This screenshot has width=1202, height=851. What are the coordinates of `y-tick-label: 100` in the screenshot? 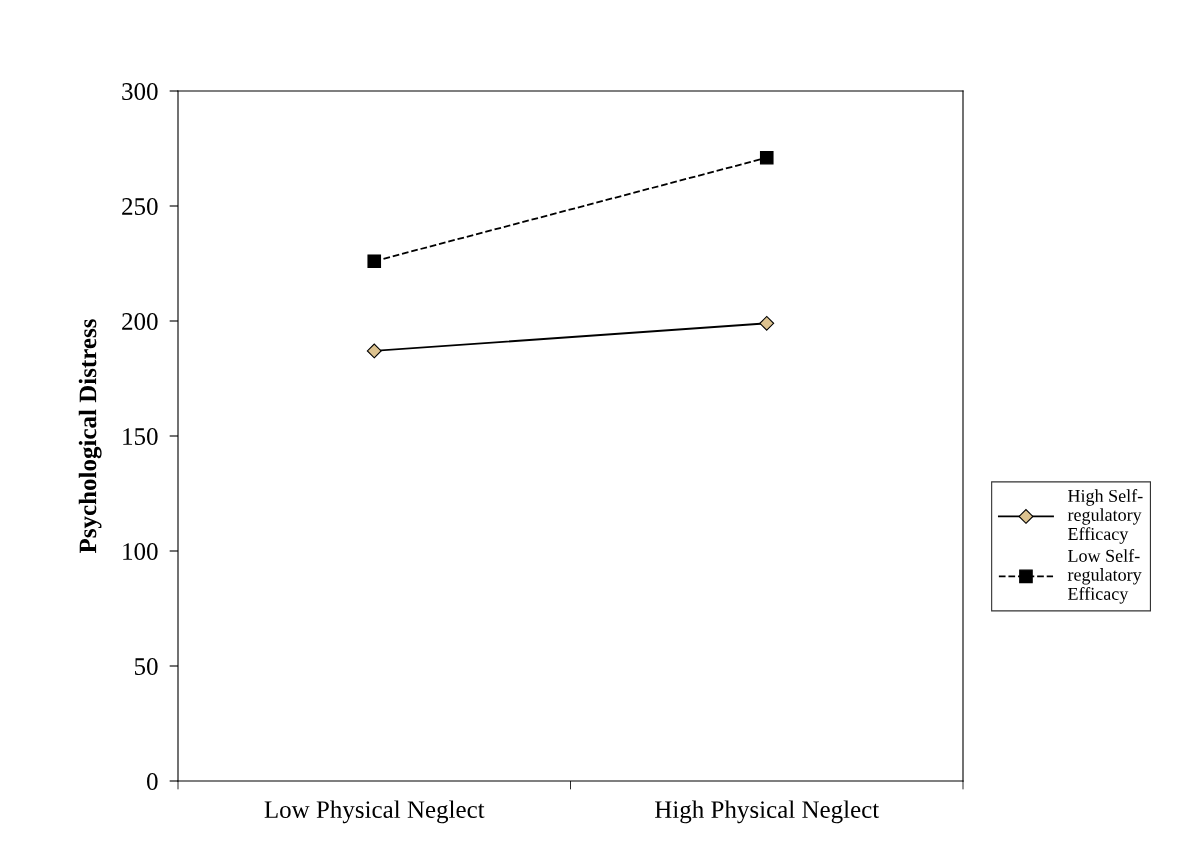 It's located at (140, 551).